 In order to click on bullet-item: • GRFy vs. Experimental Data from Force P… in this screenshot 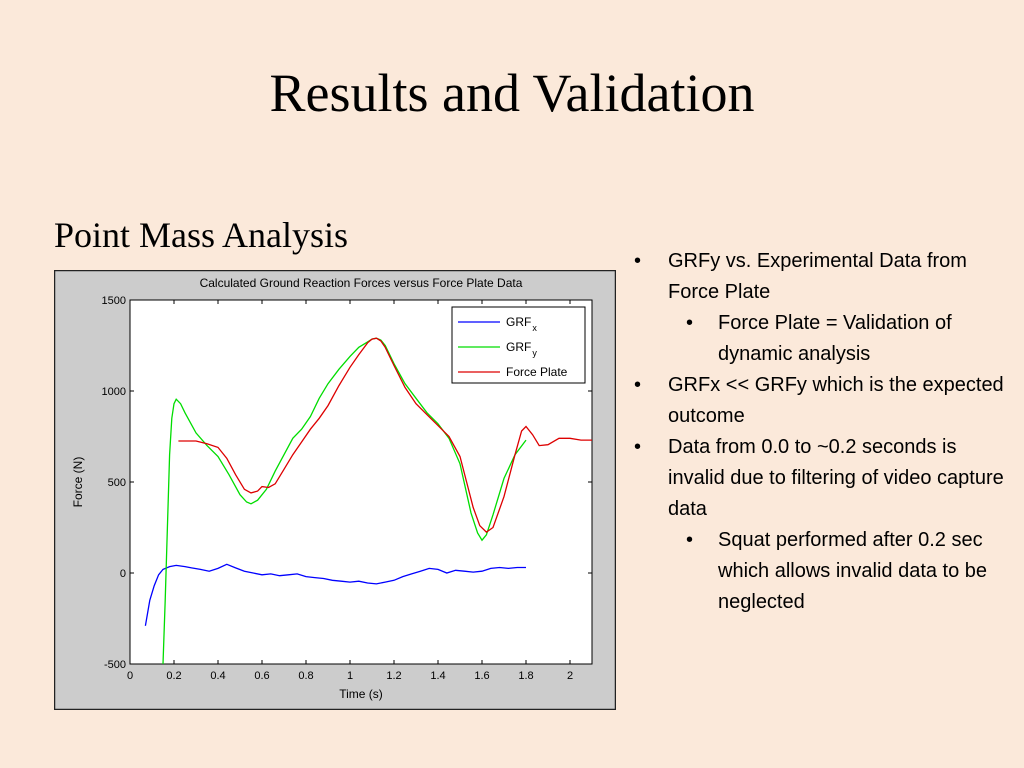, I will do `click(818, 277)`.